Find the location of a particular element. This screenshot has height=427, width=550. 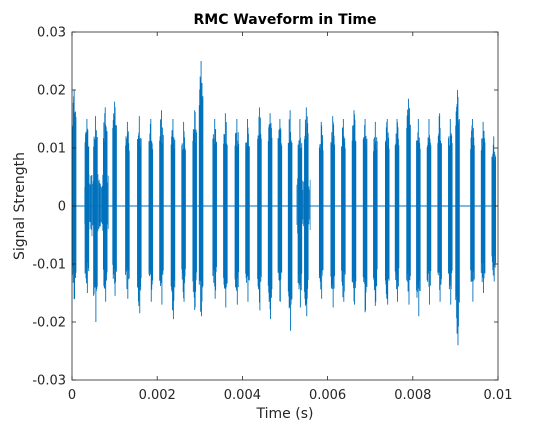

x-tick-label: 0 is located at coordinates (72, 395).